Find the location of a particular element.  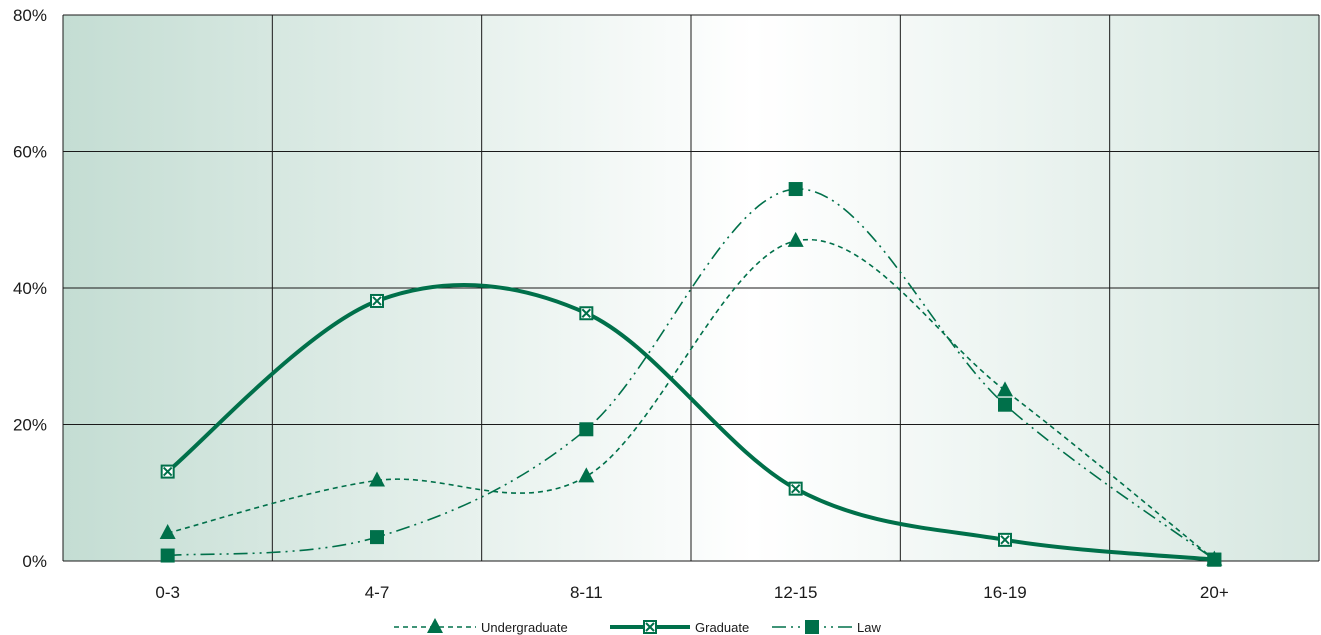

x-tick-label: 4-7 is located at coordinates (377, 592).